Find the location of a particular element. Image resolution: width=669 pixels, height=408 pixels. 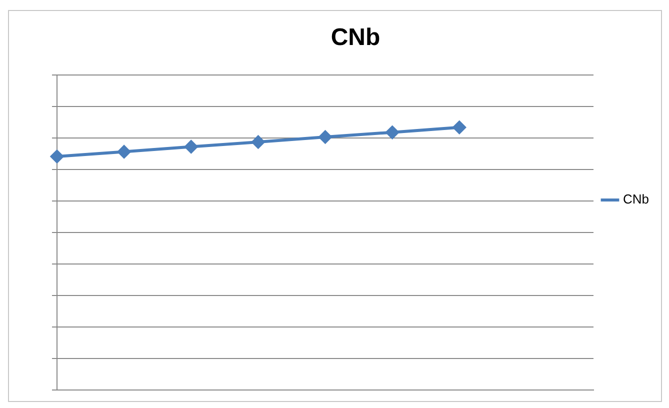

chart-title: CNb is located at coordinates (355, 38).